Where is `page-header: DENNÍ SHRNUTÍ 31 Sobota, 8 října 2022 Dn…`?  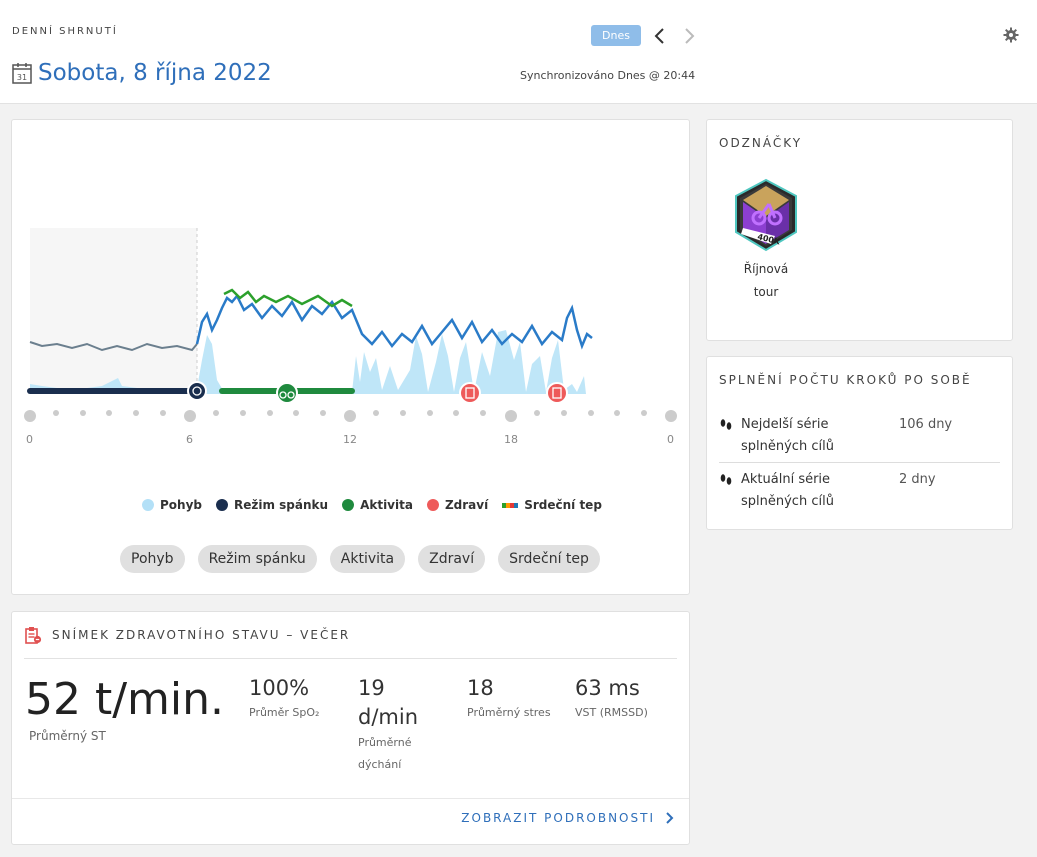 page-header: DENNÍ SHRNUTÍ 31 Sobota, 8 října 2022 Dn… is located at coordinates (518, 52).